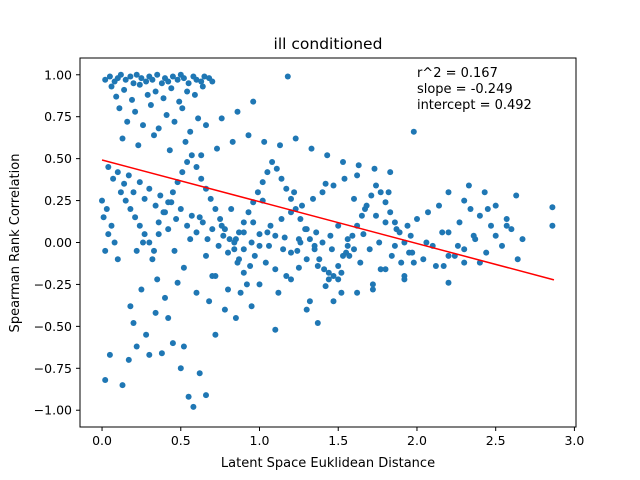  I want to click on y-tick-label: 0.00, so click(58, 242).